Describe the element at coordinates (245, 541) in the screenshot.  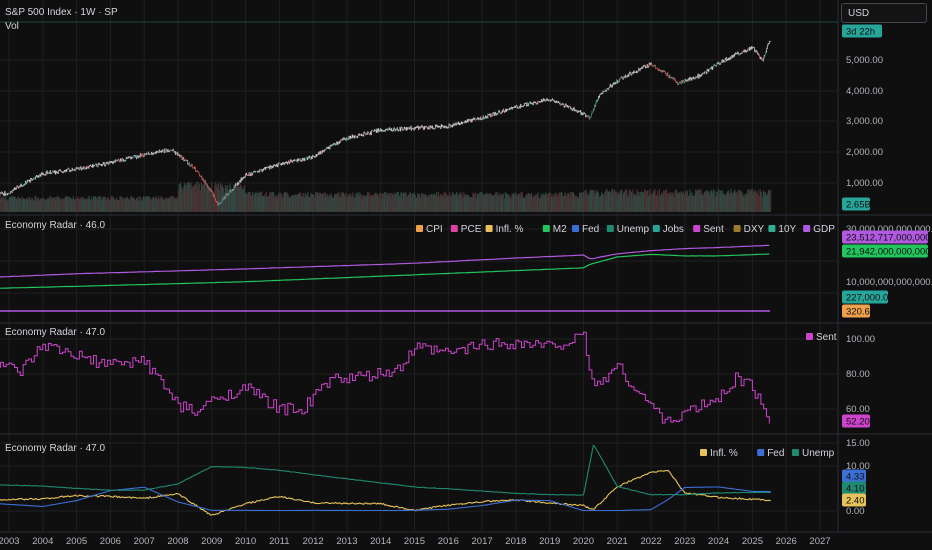
I see `time-axis-label: 2010` at that location.